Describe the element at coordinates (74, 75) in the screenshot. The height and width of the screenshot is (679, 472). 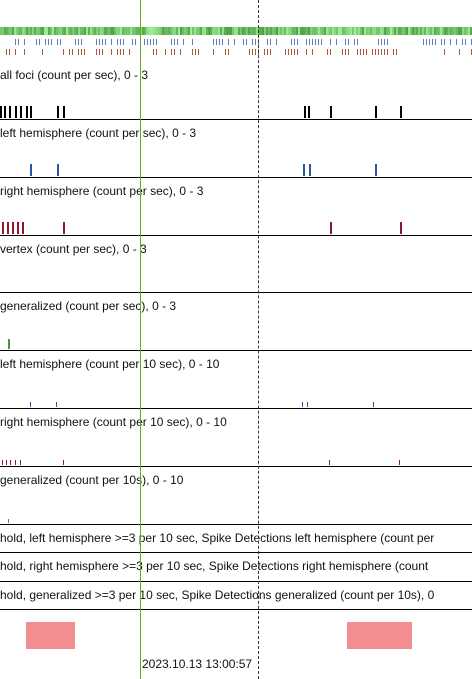
I see `track-label: all foci (count per sec), 0 - 3` at that location.